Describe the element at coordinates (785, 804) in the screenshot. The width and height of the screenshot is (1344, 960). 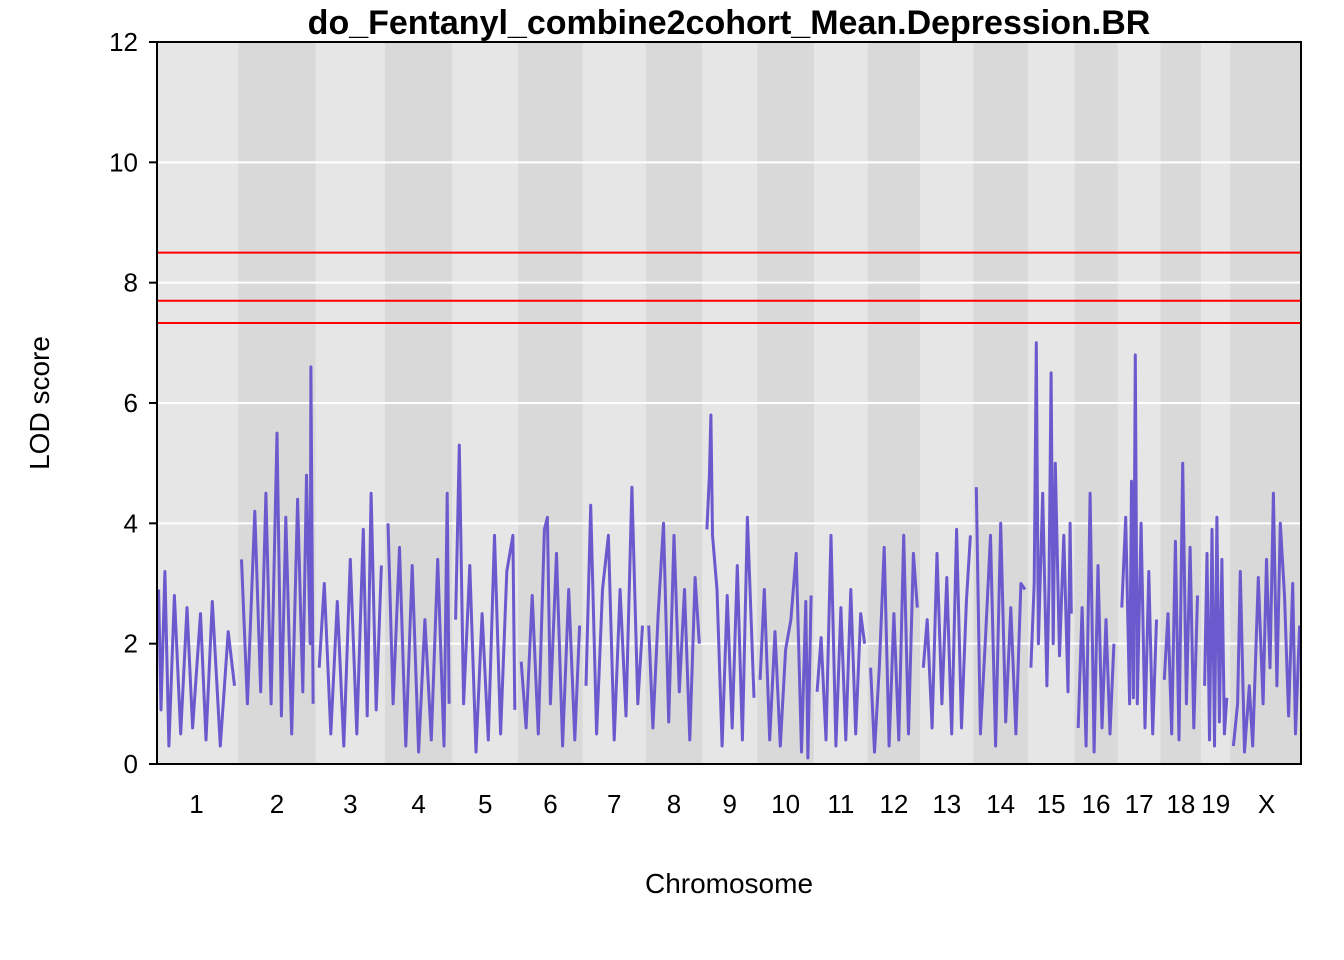
I see `x-tick-label: 10` at that location.